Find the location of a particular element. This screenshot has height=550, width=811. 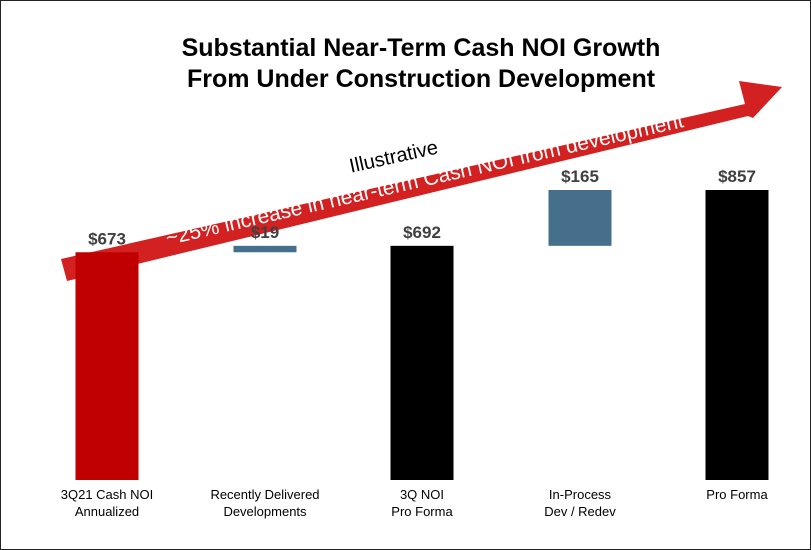

category-label-1-line-2: Annualized is located at coordinates (107, 511).